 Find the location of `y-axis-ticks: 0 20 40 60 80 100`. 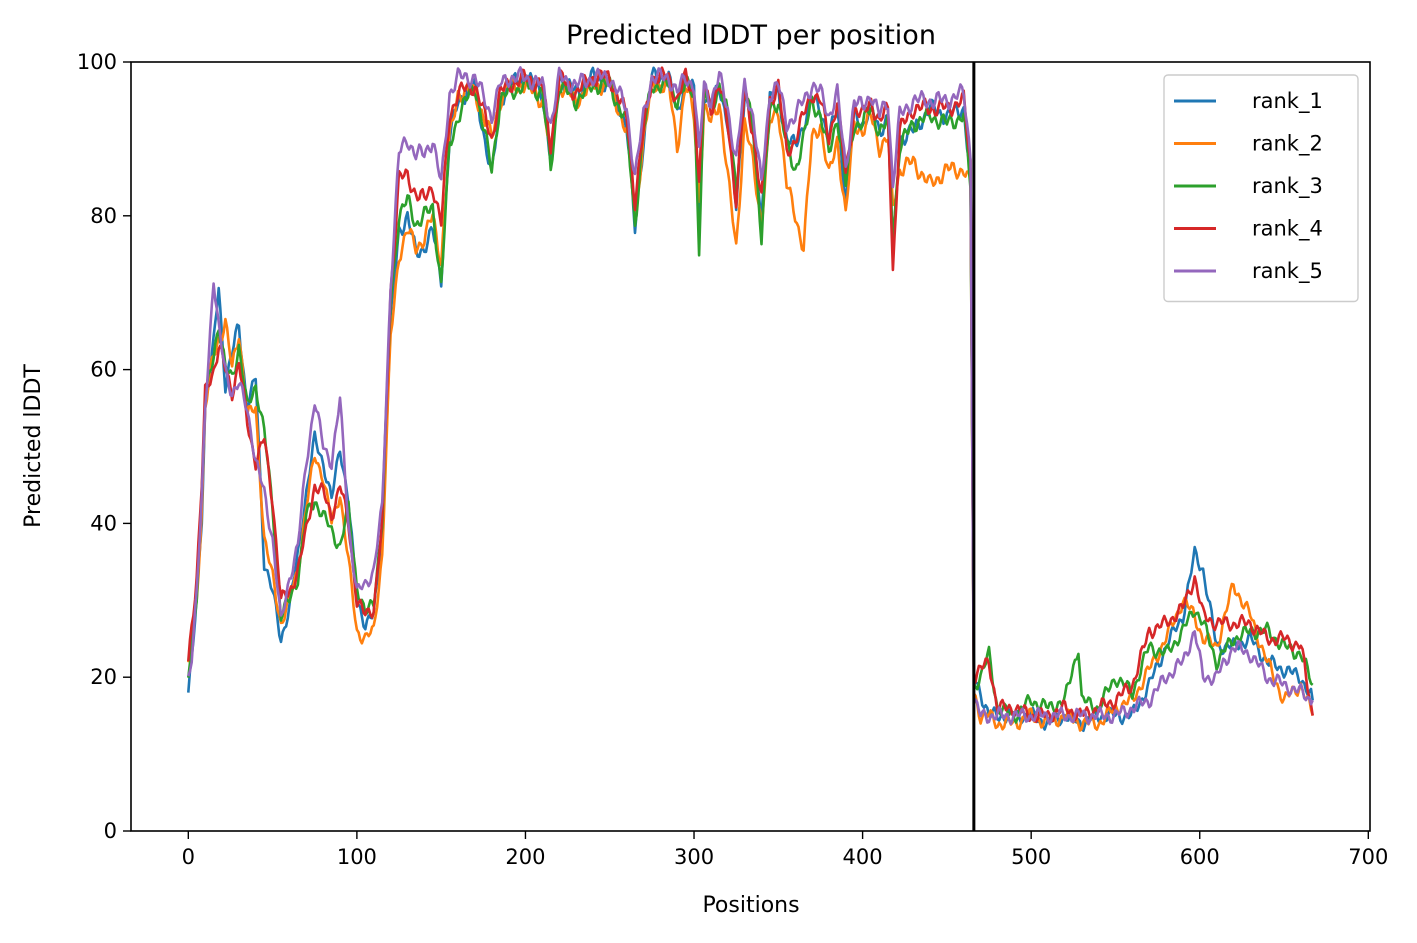

y-axis-ticks: 0 20 40 60 80 100 is located at coordinates (104, 446).